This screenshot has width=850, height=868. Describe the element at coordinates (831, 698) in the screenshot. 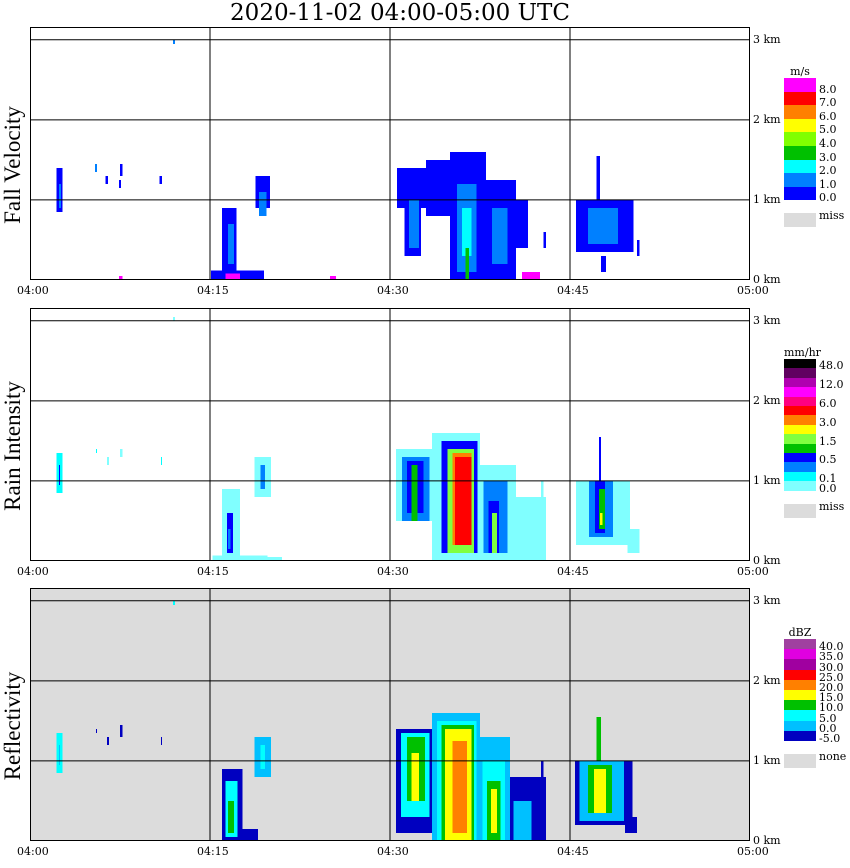

I see `colorbar-label: 15.0` at that location.